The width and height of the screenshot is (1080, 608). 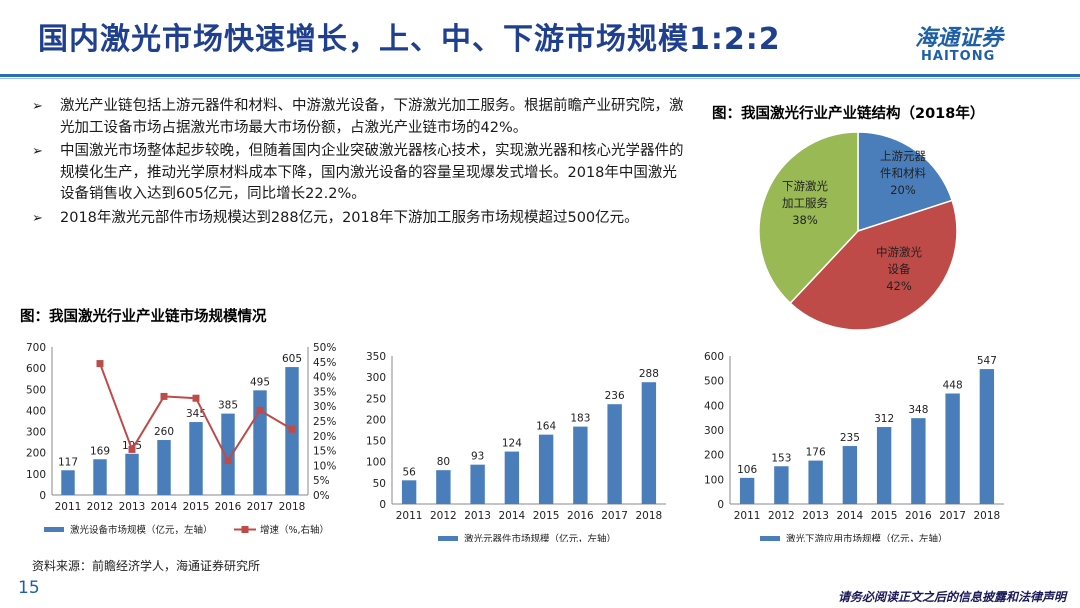 I want to click on disclaimer: 请务必阅读正文之后的信息披露和法律声明, so click(x=951, y=597).